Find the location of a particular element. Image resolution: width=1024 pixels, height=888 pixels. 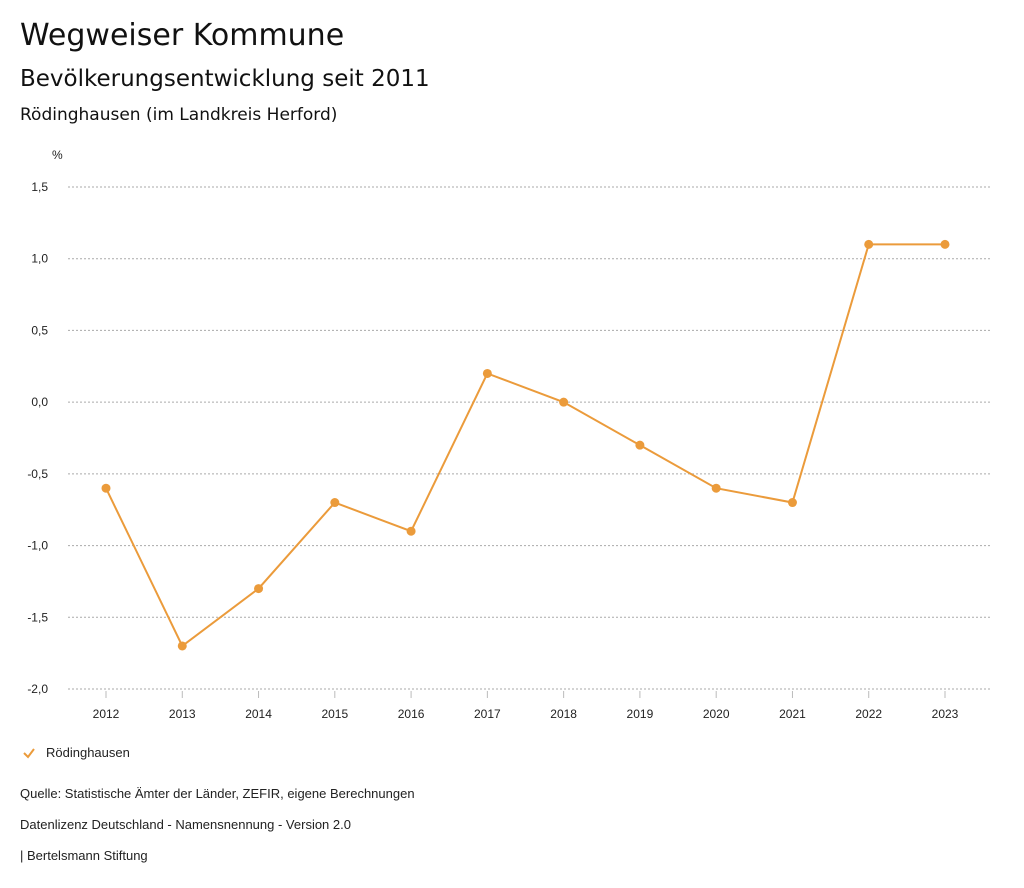

x-tick-label: 2017 is located at coordinates (487, 714).